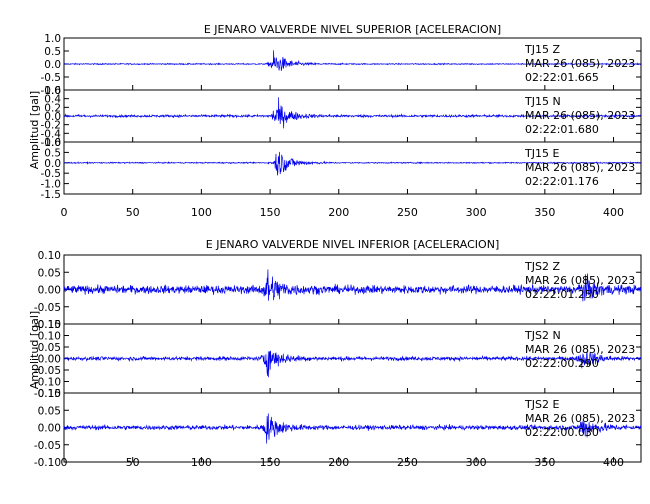 The width and height of the screenshot is (650, 504). I want to click on y-tick-label: -0.15, so click(47, 394).